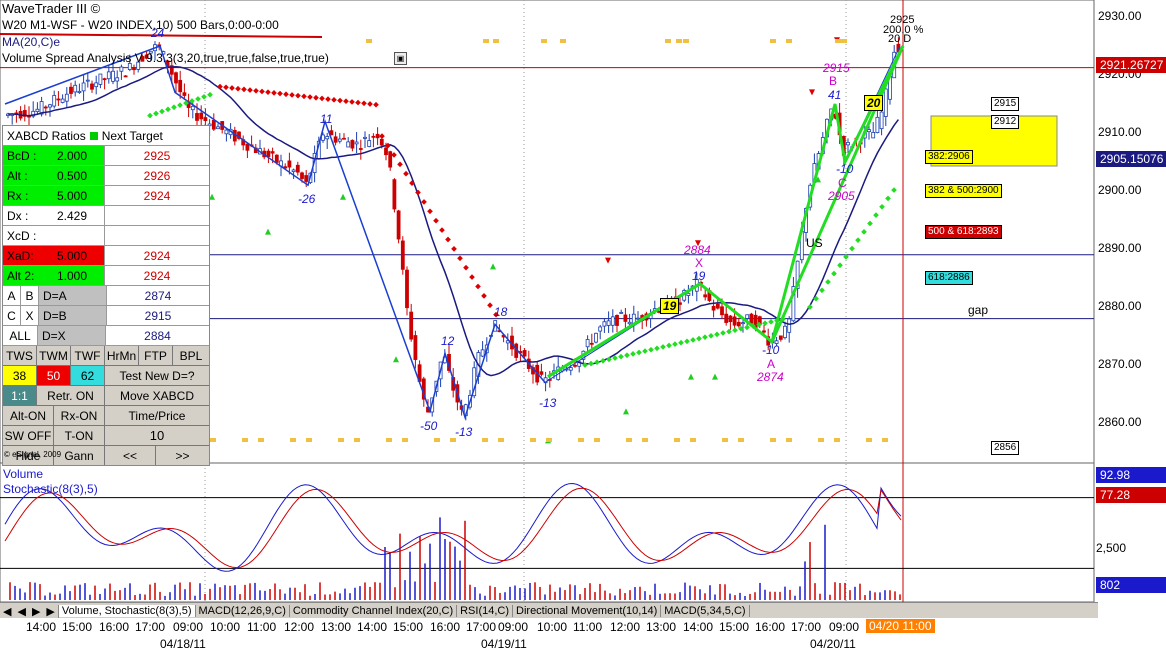 The width and height of the screenshot is (1166, 652). Describe the element at coordinates (157, 395) in the screenshot. I see `move-xabcd-button: Move XABCD` at that location.